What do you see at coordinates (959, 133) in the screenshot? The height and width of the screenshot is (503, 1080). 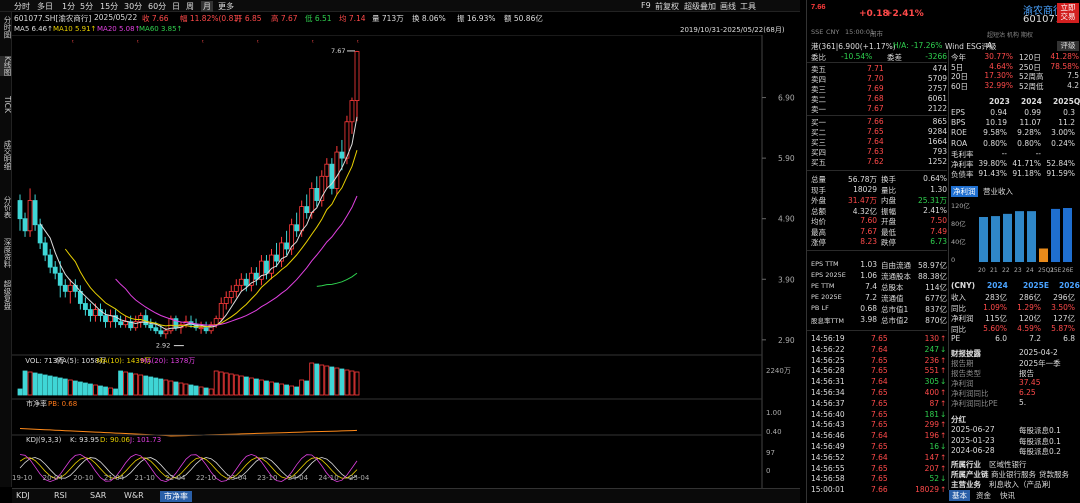 I see `fin-label: ROE` at bounding box center [959, 133].